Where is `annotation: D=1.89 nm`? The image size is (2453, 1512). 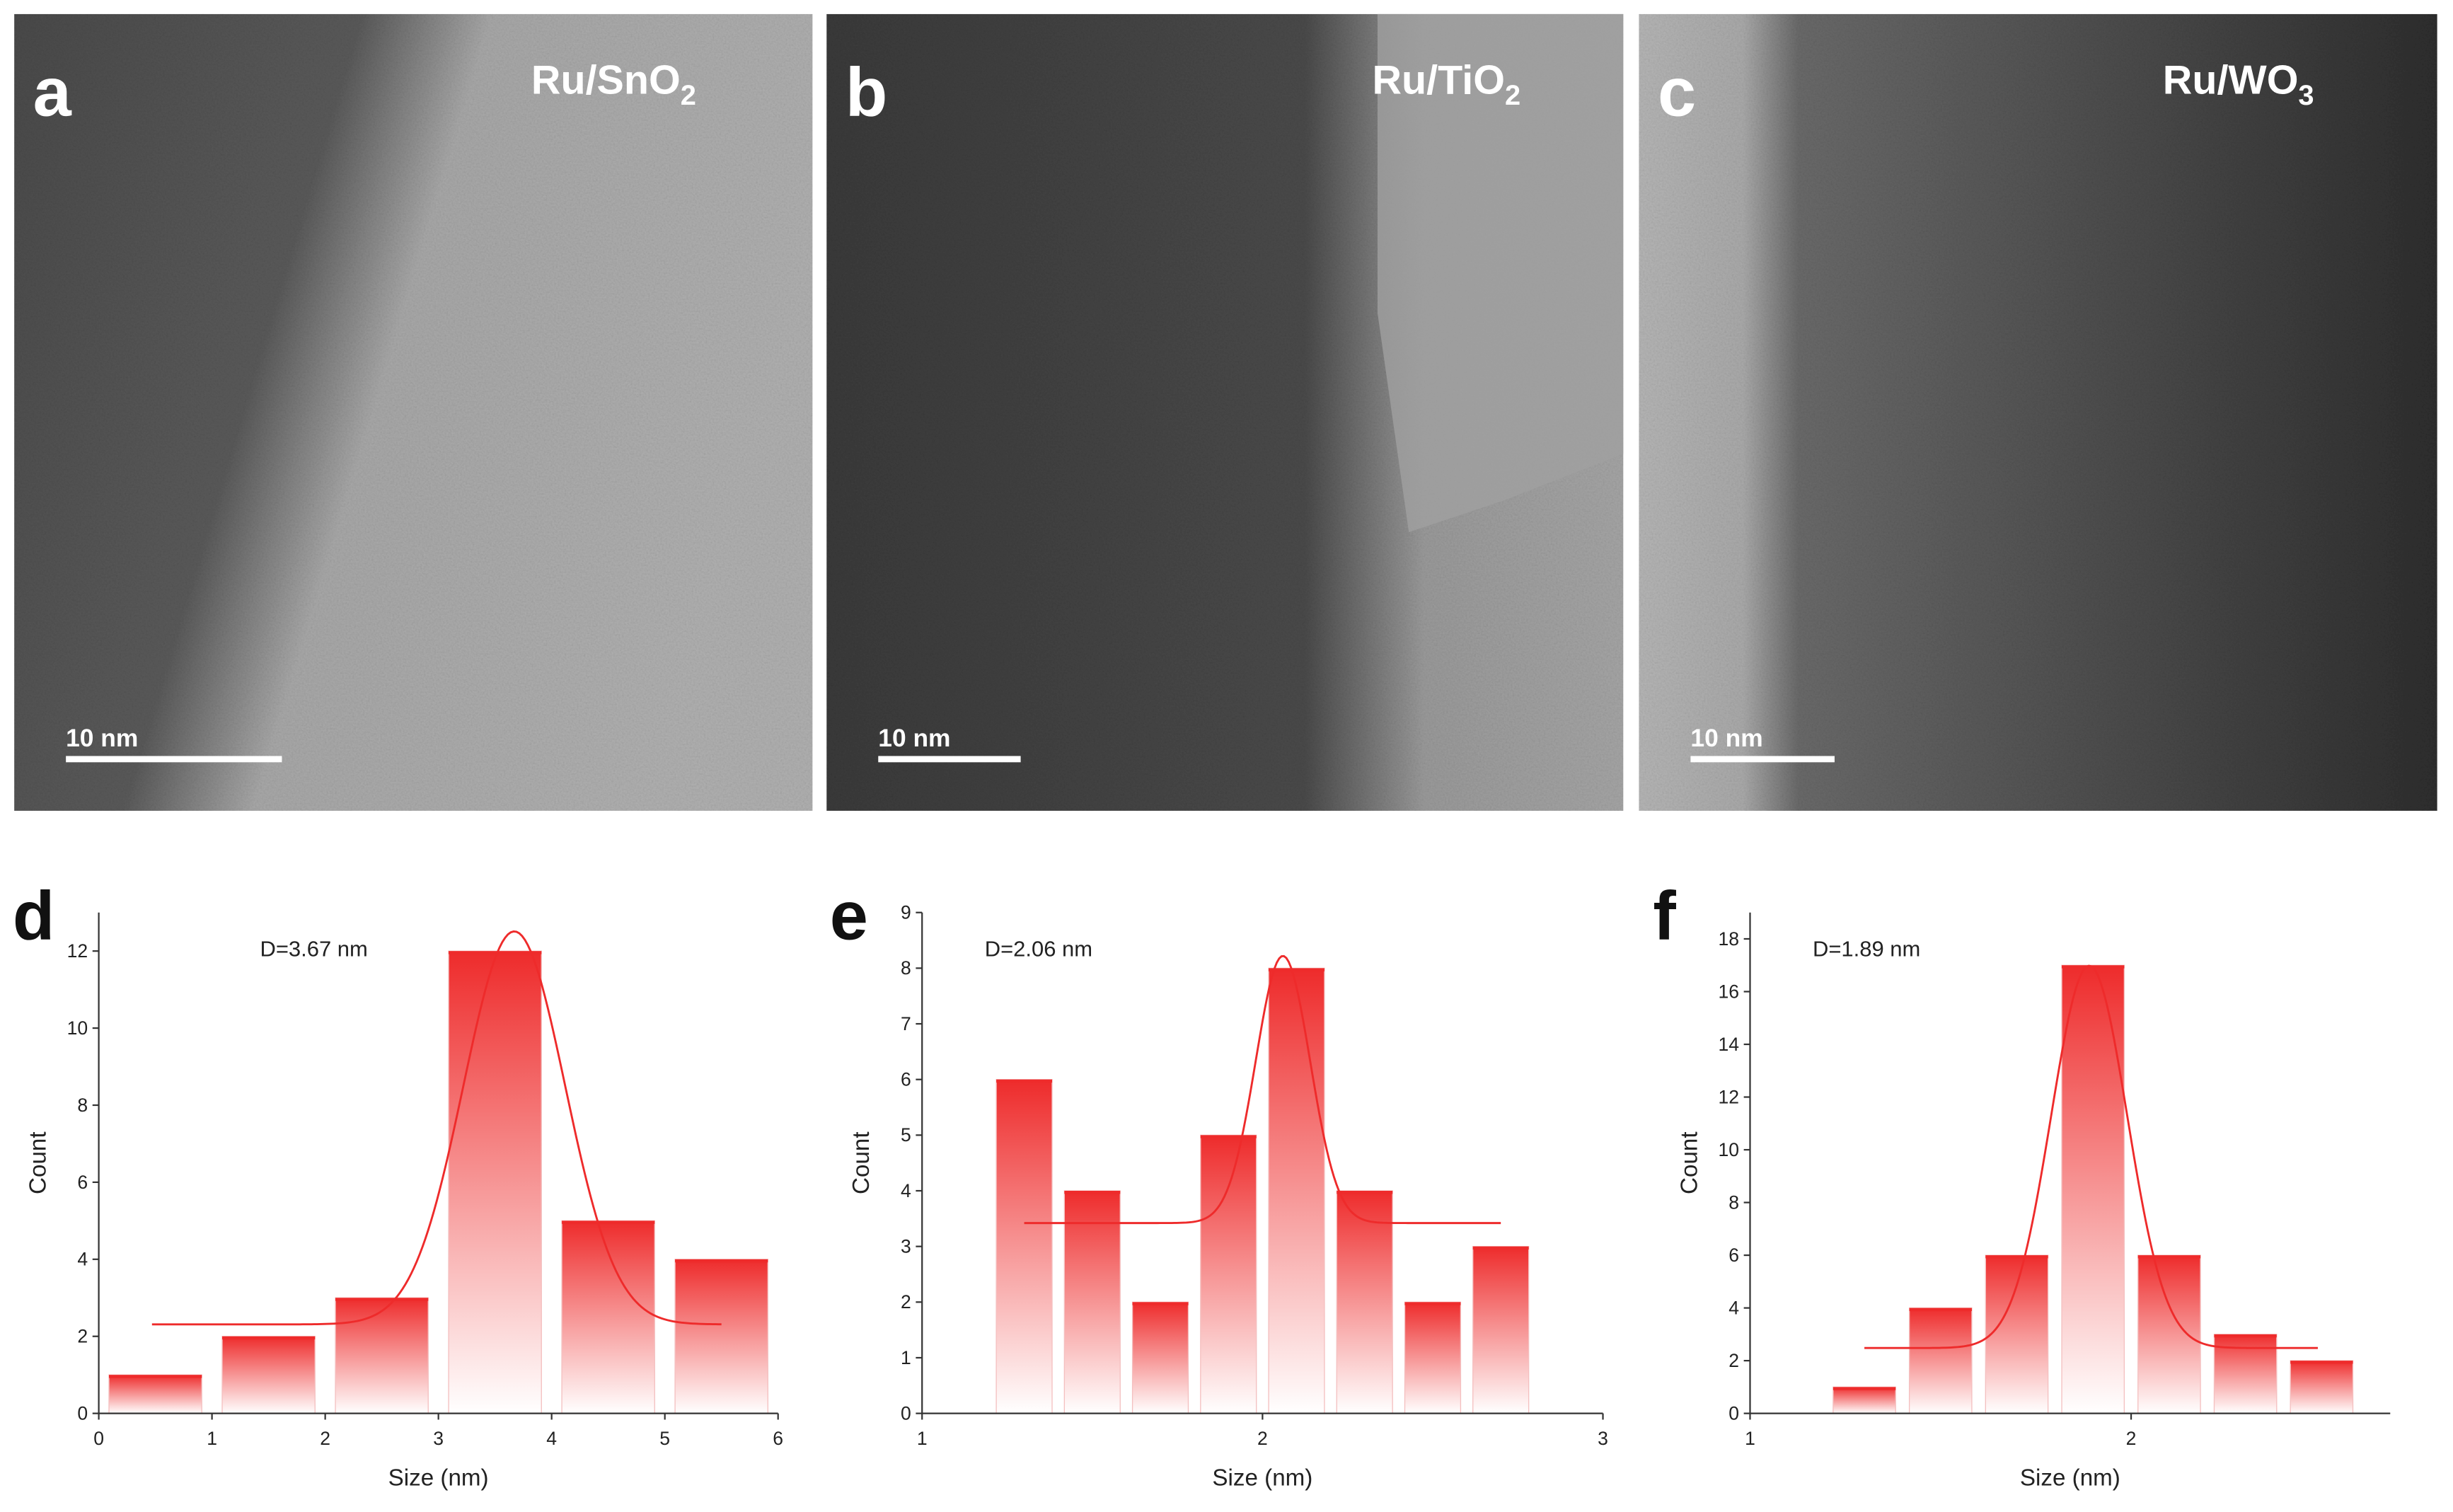
annotation: D=1.89 nm is located at coordinates (1867, 949).